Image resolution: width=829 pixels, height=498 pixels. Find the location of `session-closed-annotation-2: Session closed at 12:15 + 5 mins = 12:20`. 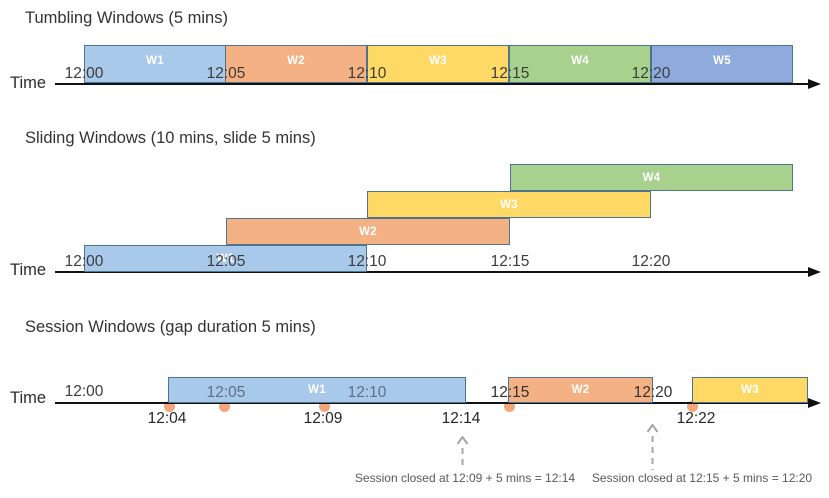

session-closed-annotation-2: Session closed at 12:15 + 5 mins = 12:20 is located at coordinates (702, 478).